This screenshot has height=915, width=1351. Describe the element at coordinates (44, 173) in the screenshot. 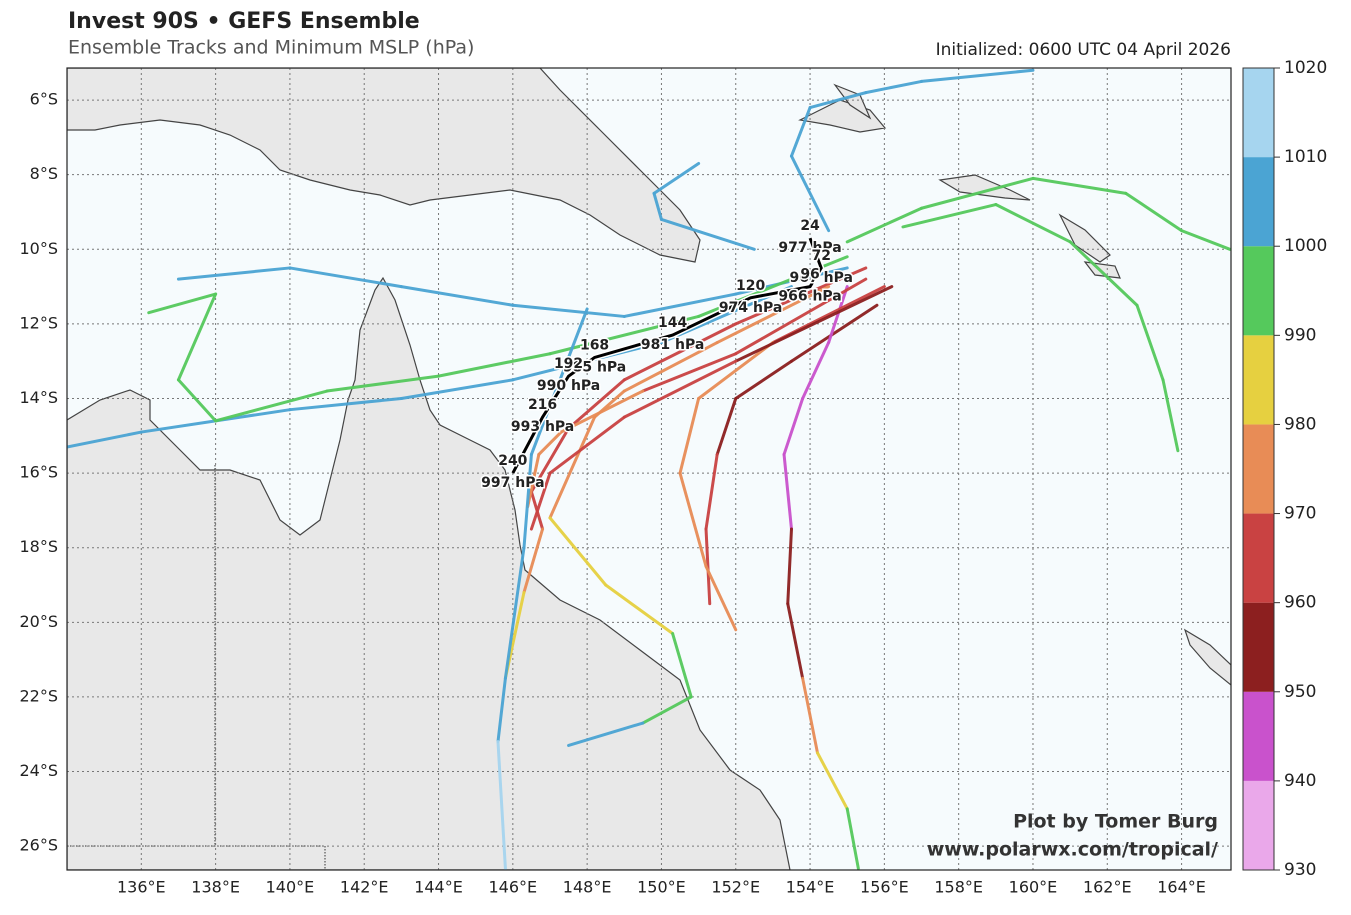

I see `y-tick-label: 8°S` at that location.